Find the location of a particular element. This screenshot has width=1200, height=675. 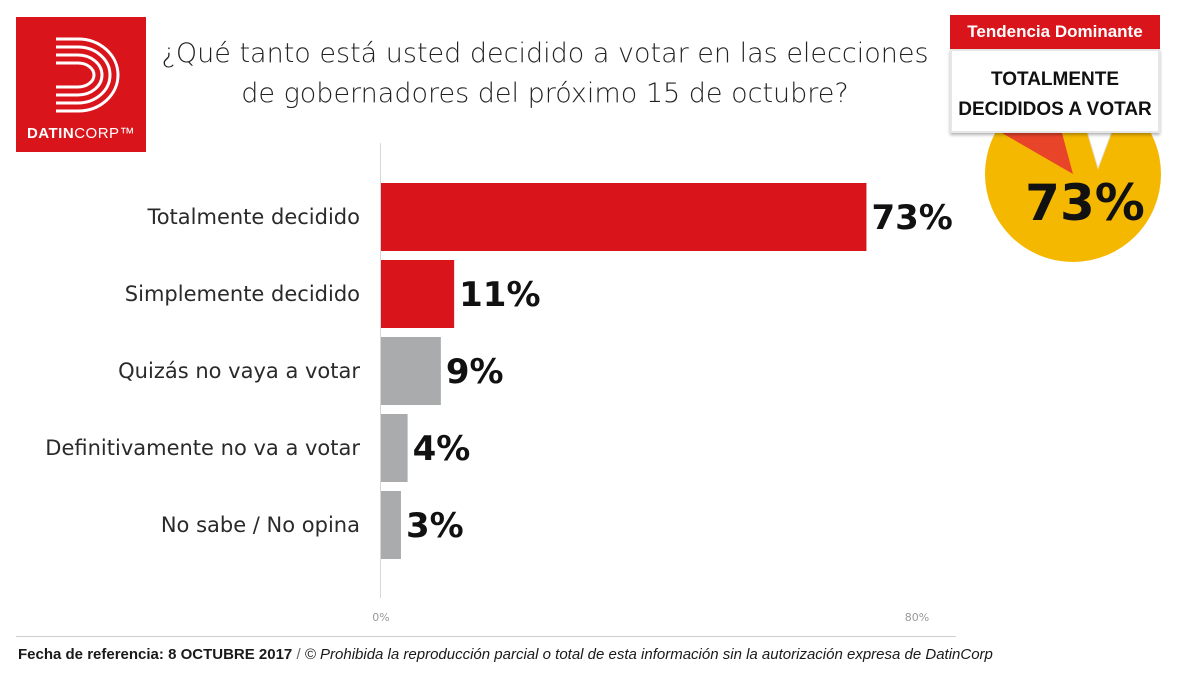

footer-divider is located at coordinates (486, 636).